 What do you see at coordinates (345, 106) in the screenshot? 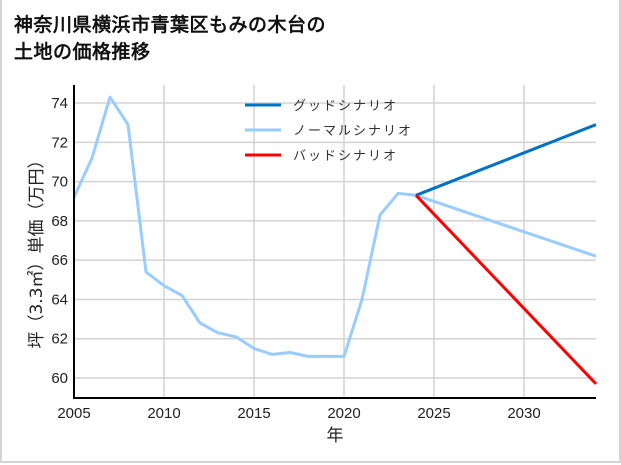
I see `legend-label: グッドシナリオ` at bounding box center [345, 106].